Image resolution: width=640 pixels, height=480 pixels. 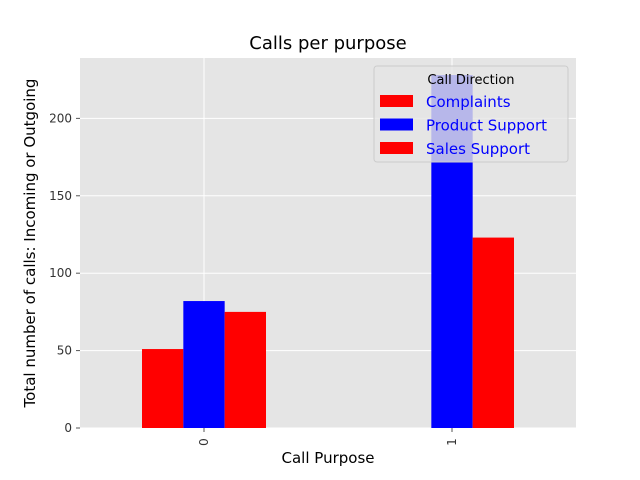 I want to click on legend-title: Call Direction, so click(x=470, y=80).